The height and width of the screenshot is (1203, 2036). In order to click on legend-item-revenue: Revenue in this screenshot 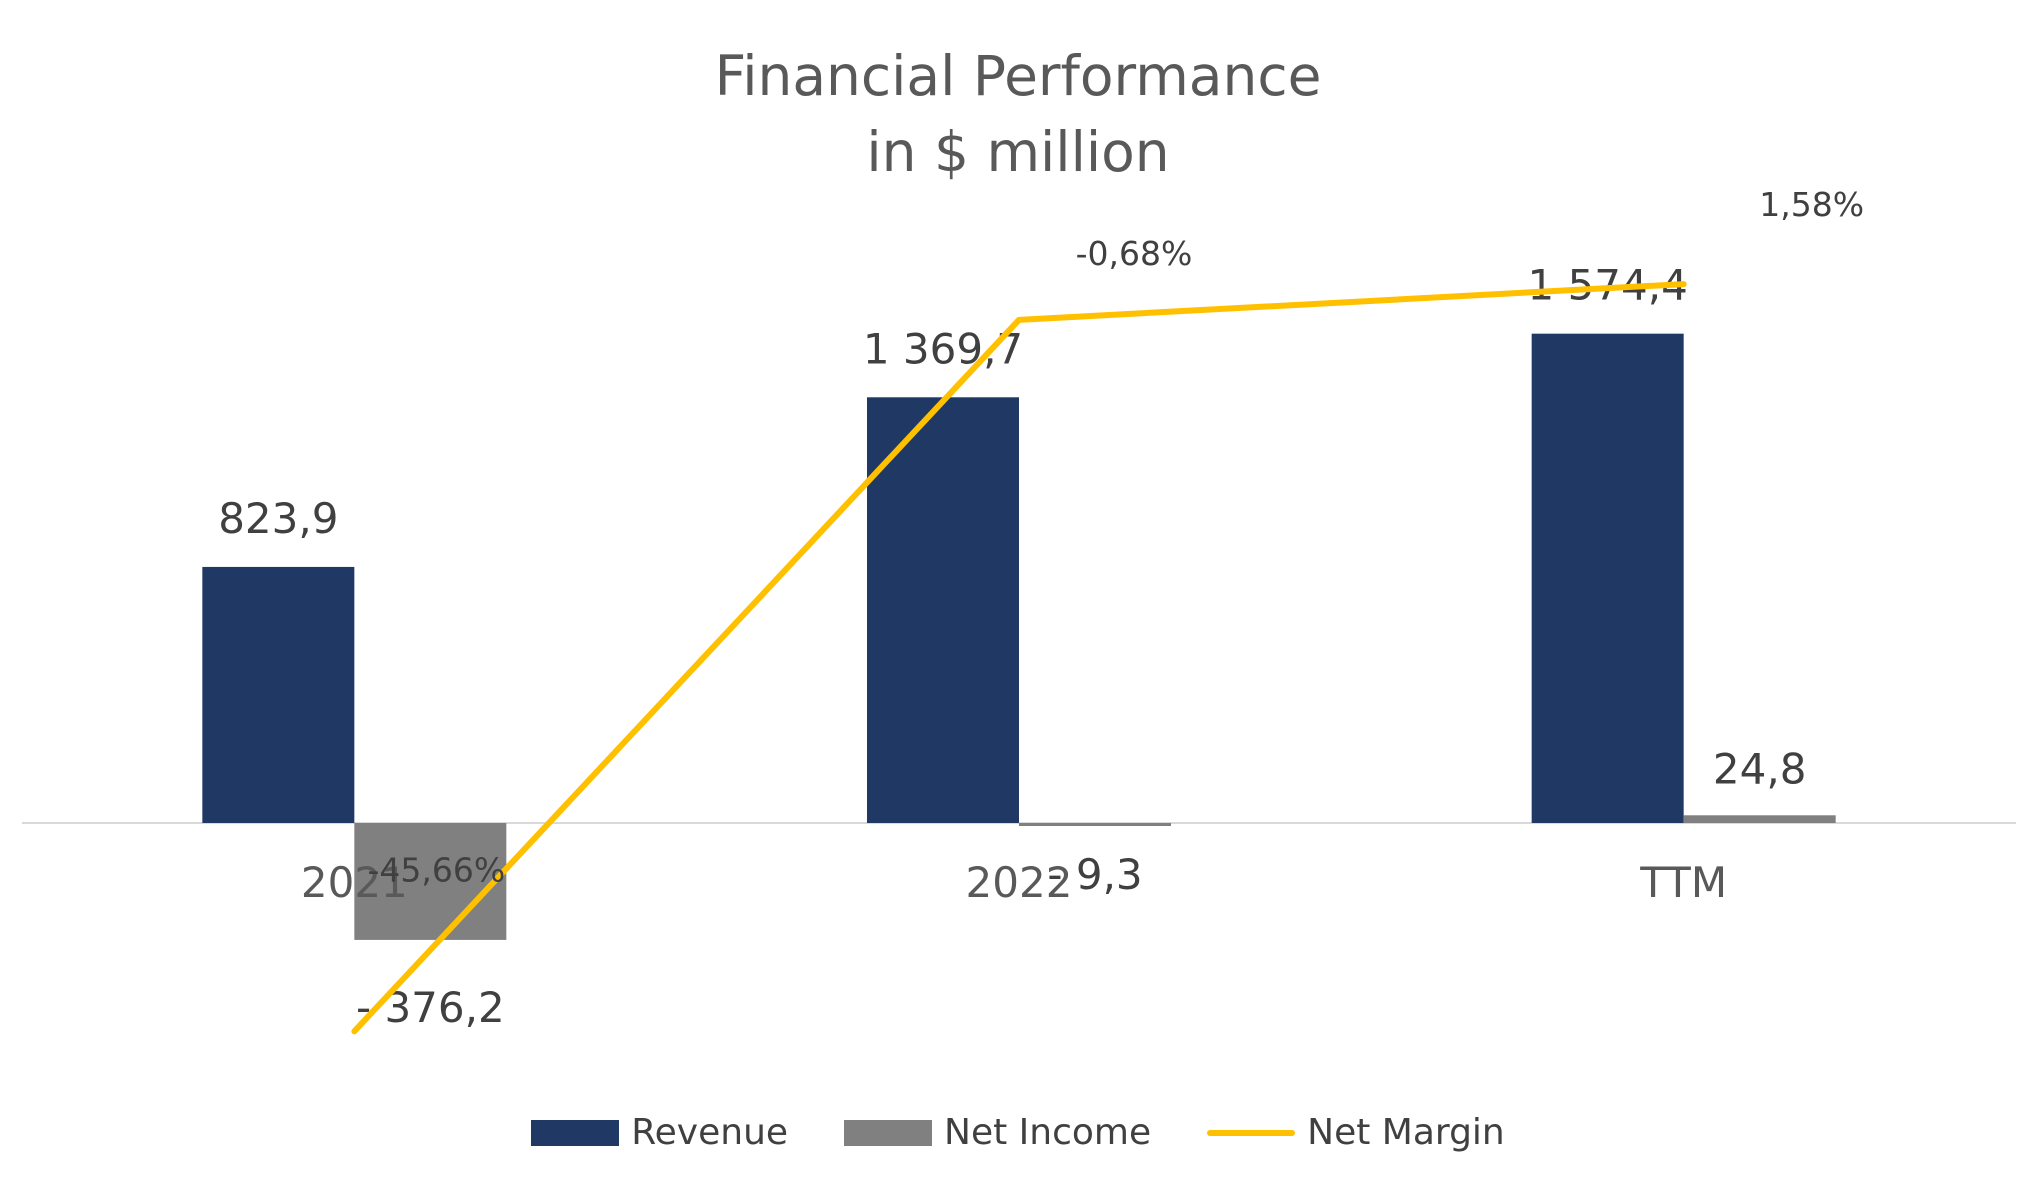, I will do `click(659, 1132)`.